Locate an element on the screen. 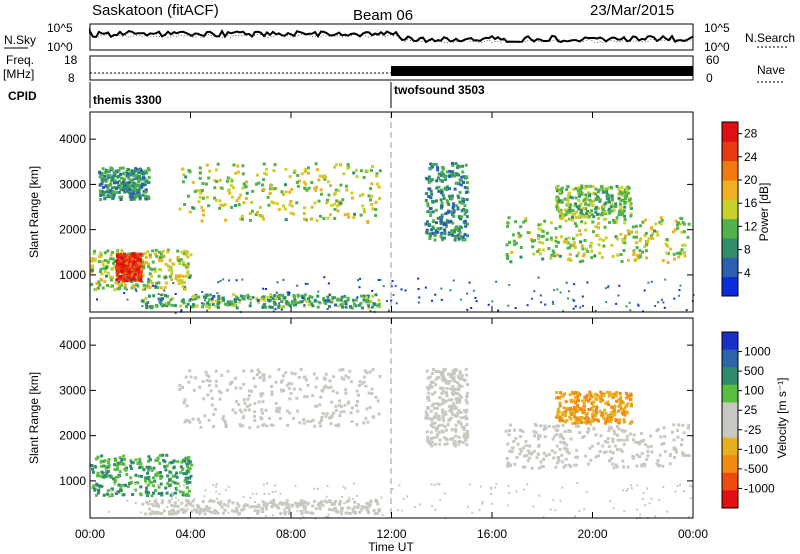  velocity-colorbar-tick: 500 is located at coordinates (754, 371).